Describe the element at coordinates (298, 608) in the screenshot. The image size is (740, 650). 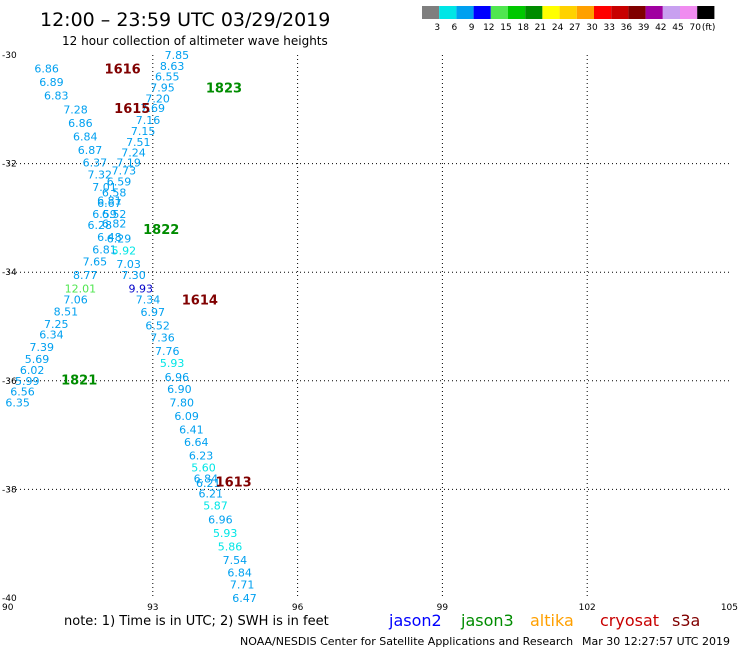
I see `longitude-tick-label: 96` at that location.